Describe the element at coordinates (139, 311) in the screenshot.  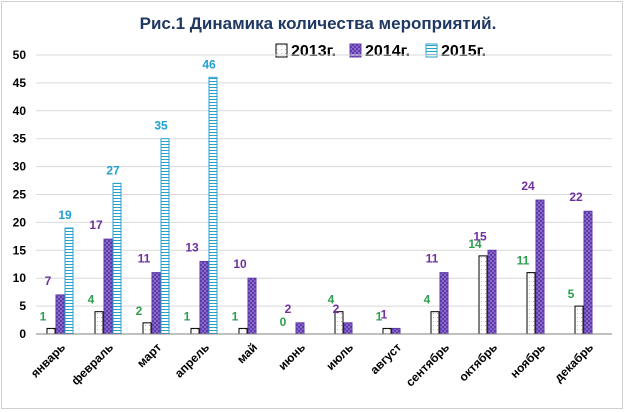
I see `data-label-2013г.-март: 2` at that location.